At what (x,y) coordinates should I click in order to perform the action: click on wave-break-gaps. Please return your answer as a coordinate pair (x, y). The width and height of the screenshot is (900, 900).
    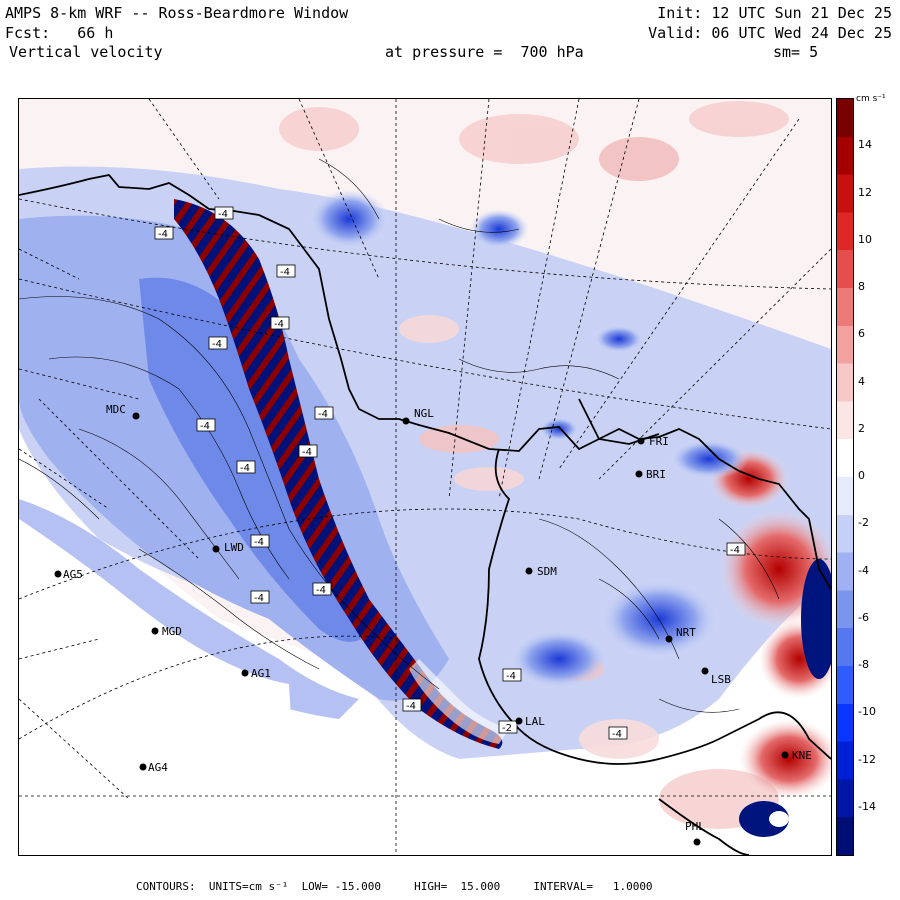
    Looking at the image, I should click on (459, 701).